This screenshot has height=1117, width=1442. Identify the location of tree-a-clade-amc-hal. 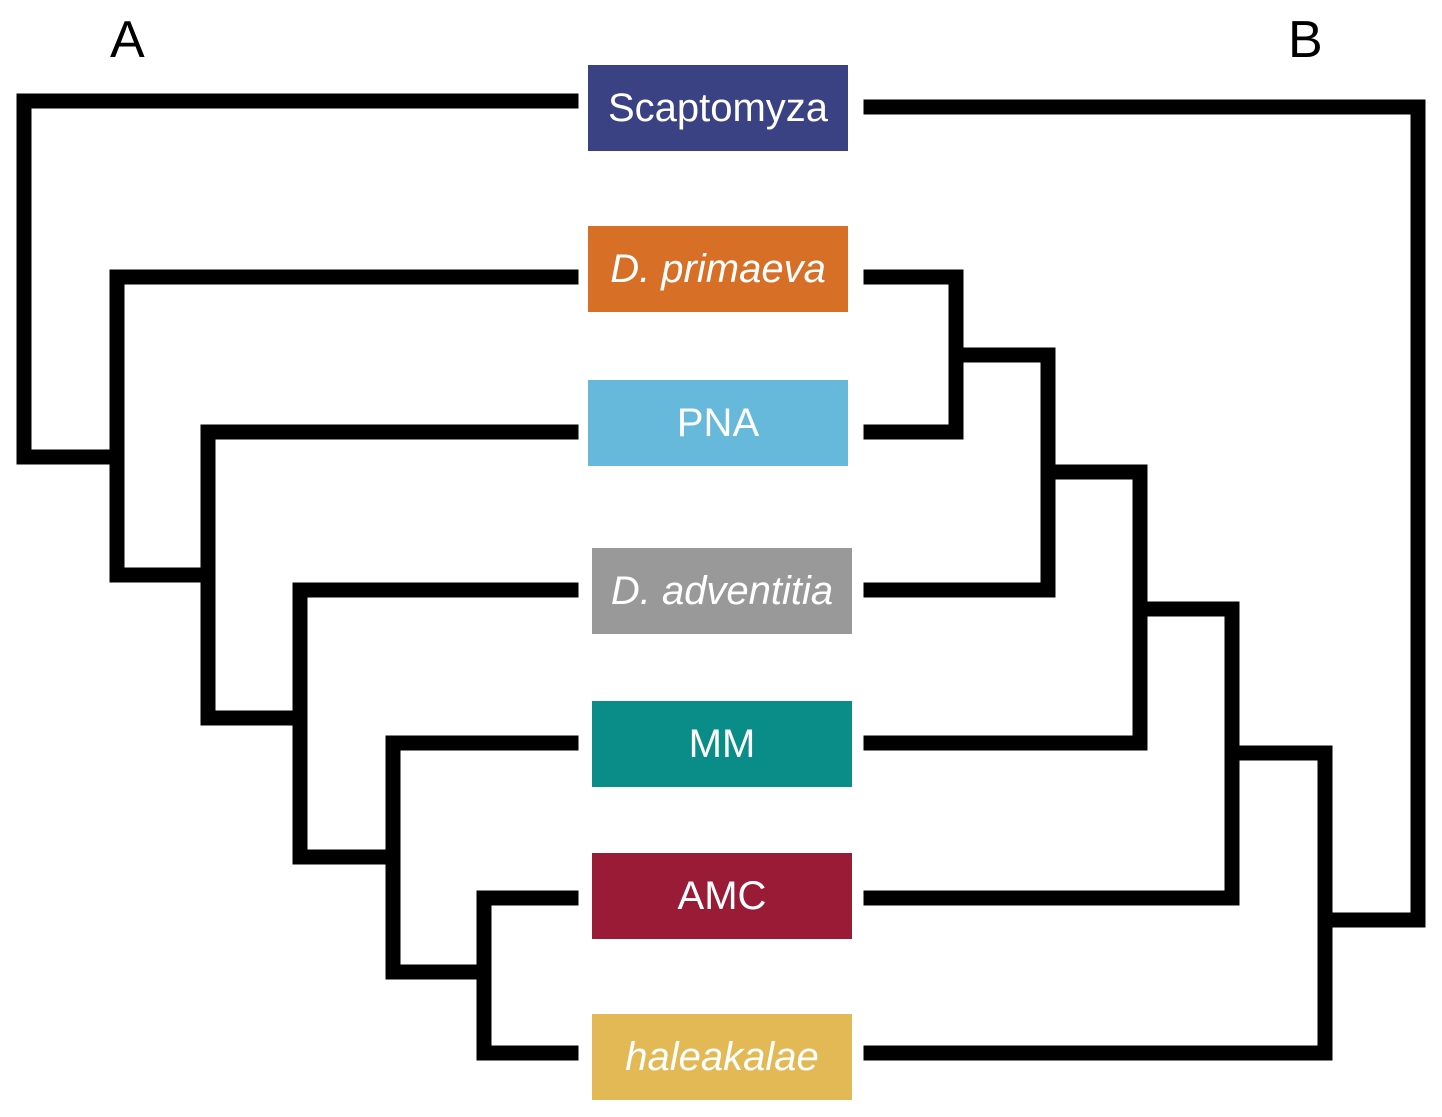
(527, 975).